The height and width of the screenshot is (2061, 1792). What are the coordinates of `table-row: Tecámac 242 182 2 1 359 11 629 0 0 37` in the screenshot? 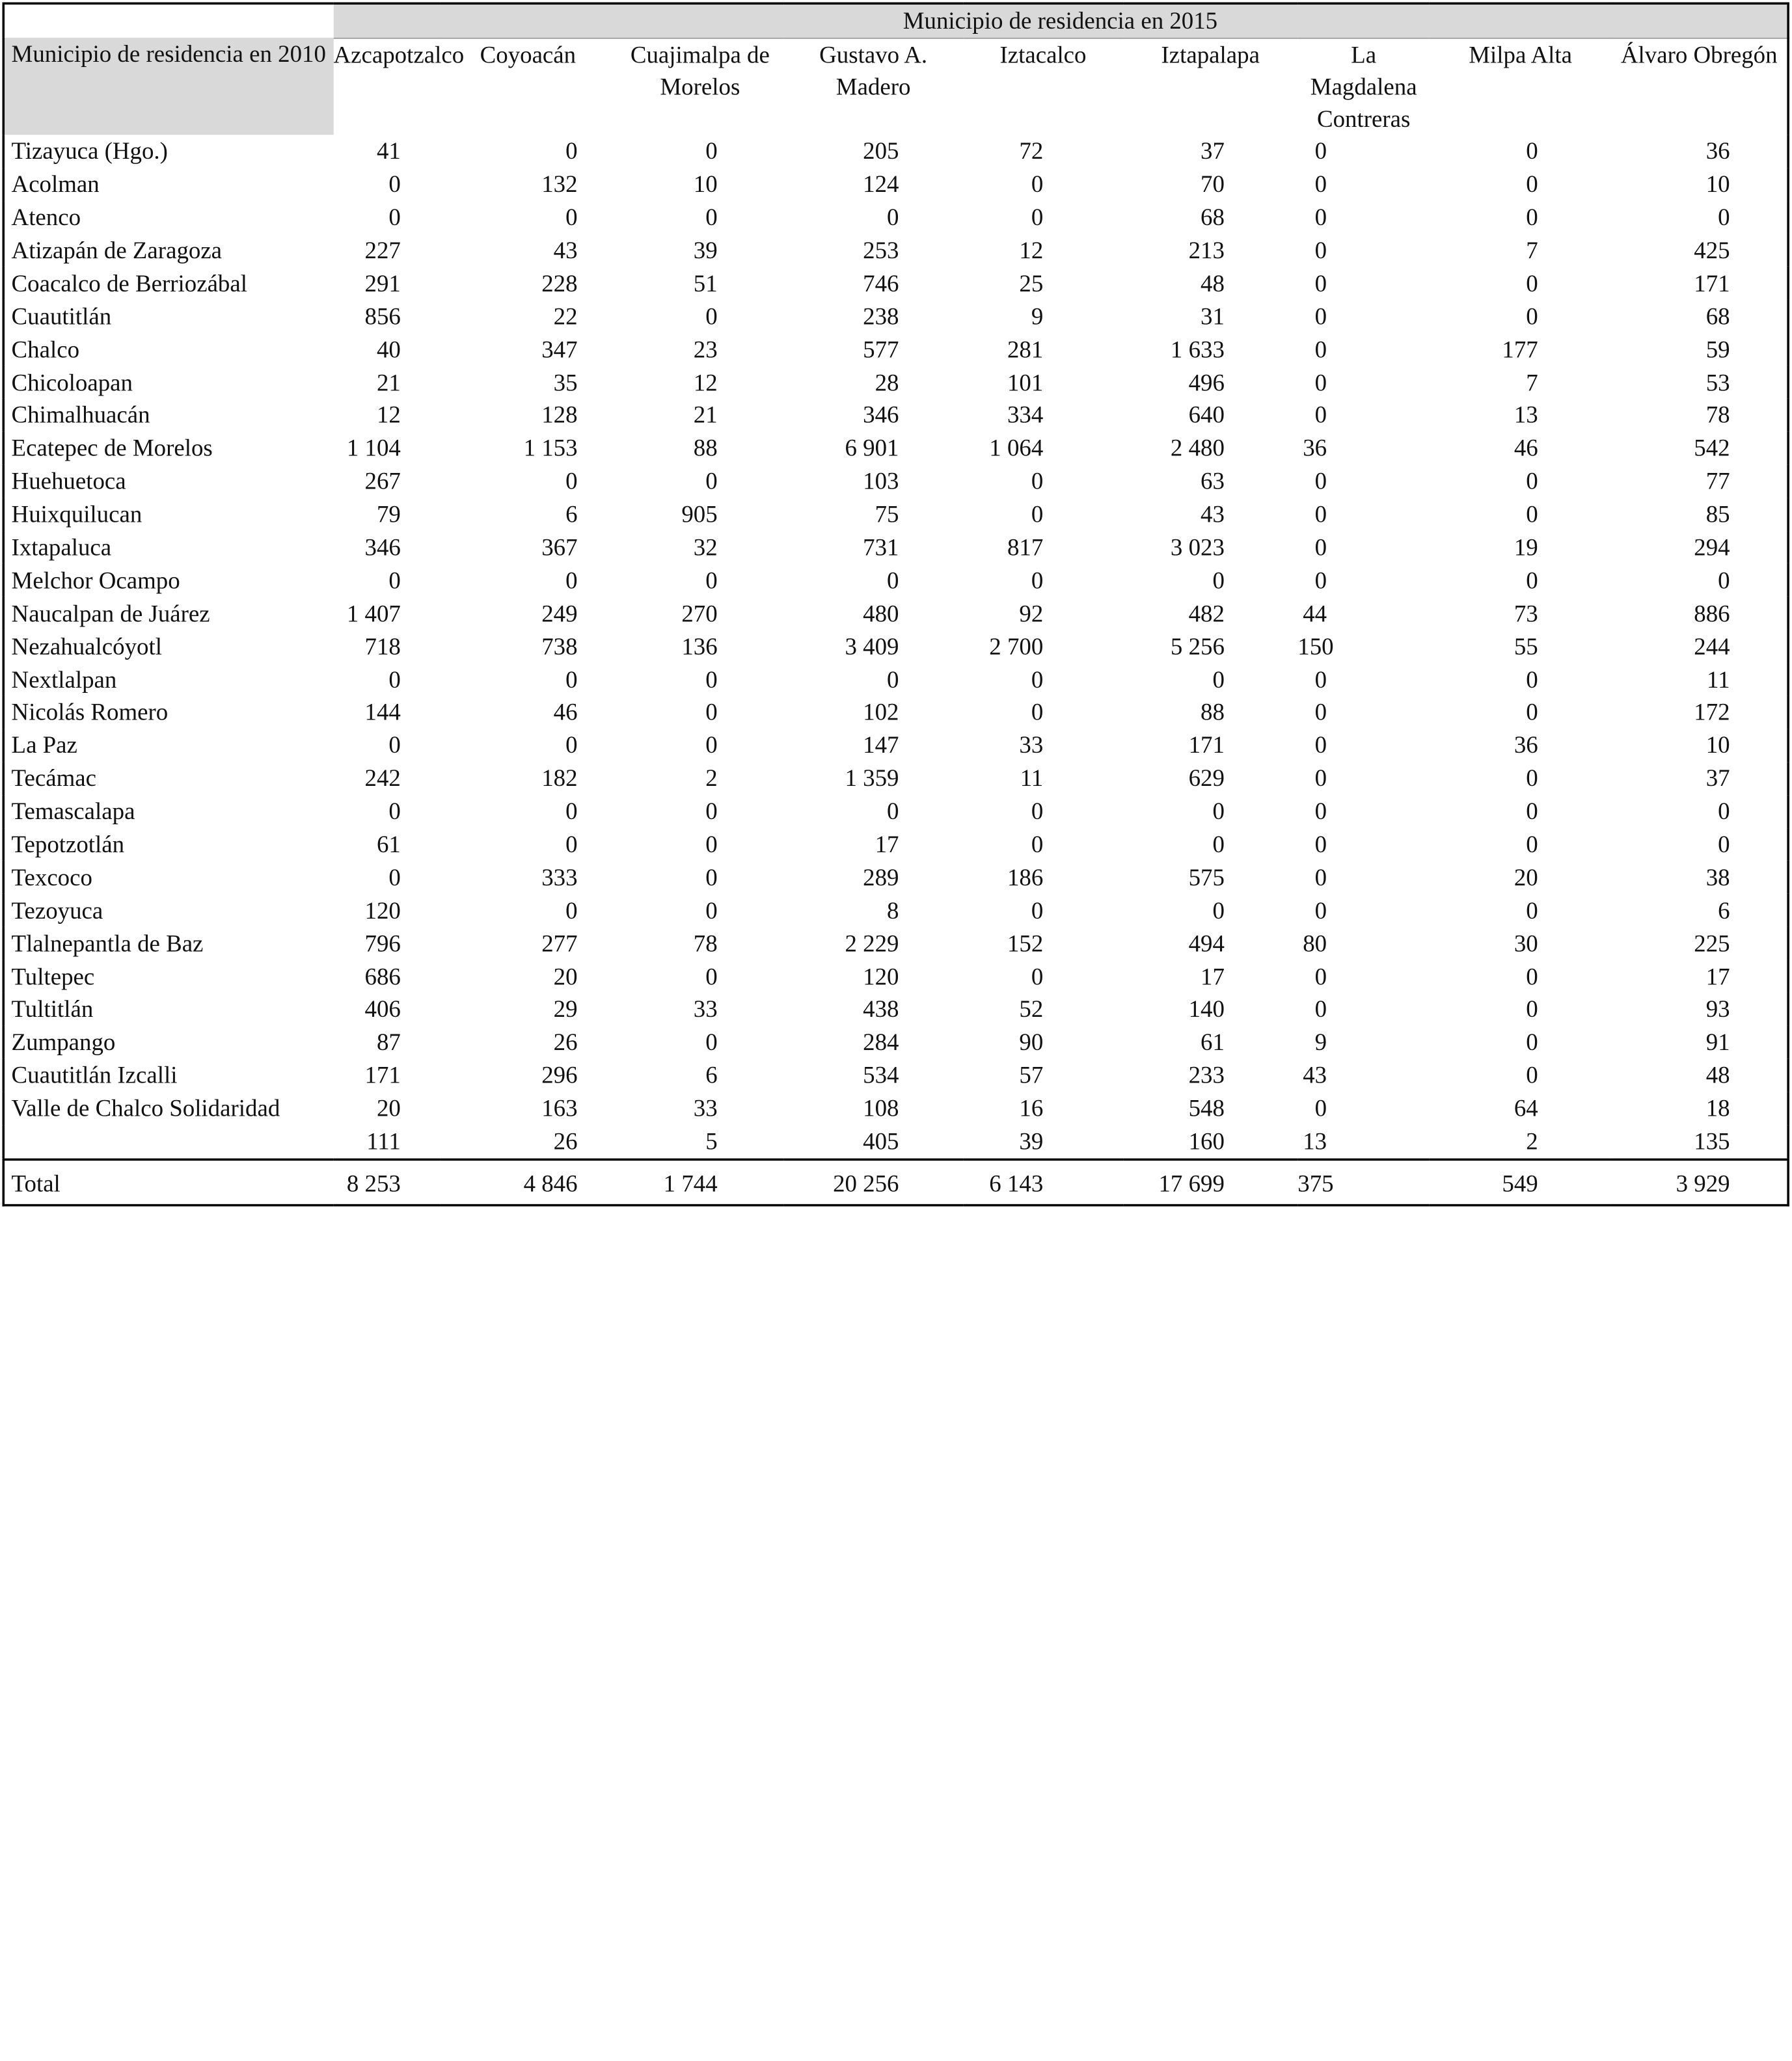 It's located at (895, 778).